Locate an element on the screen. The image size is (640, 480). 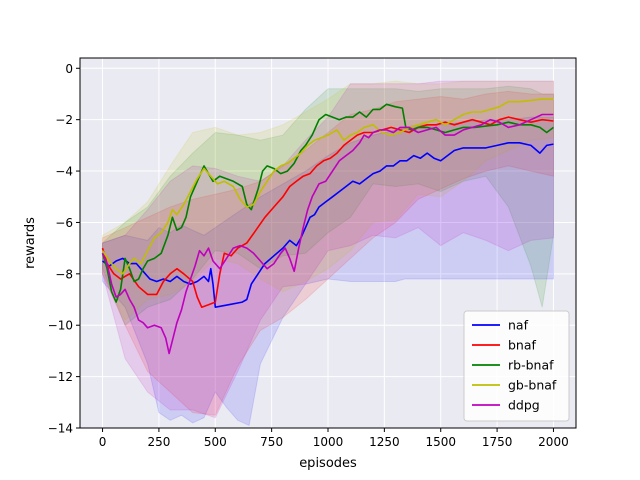
x-axis-ticks: 0 250 500 750 1000 1250 1500 1750 2000 is located at coordinates (334, 438).